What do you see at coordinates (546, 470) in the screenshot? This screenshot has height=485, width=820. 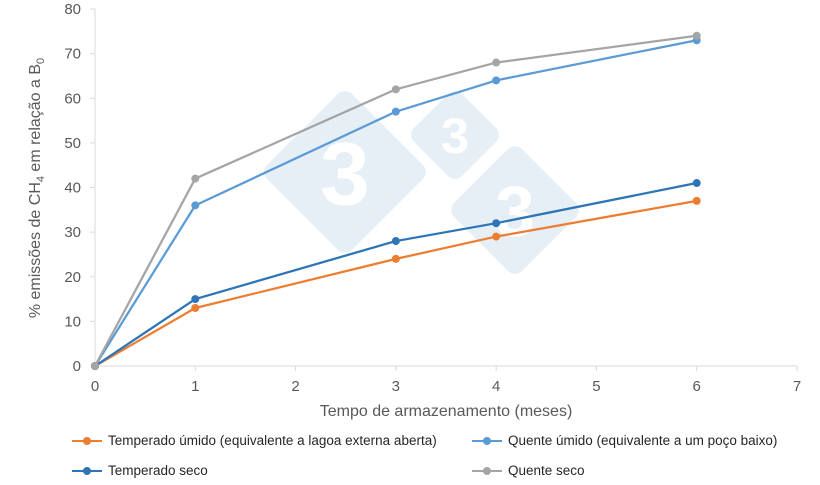 I see `legend-label: Quente seco` at bounding box center [546, 470].